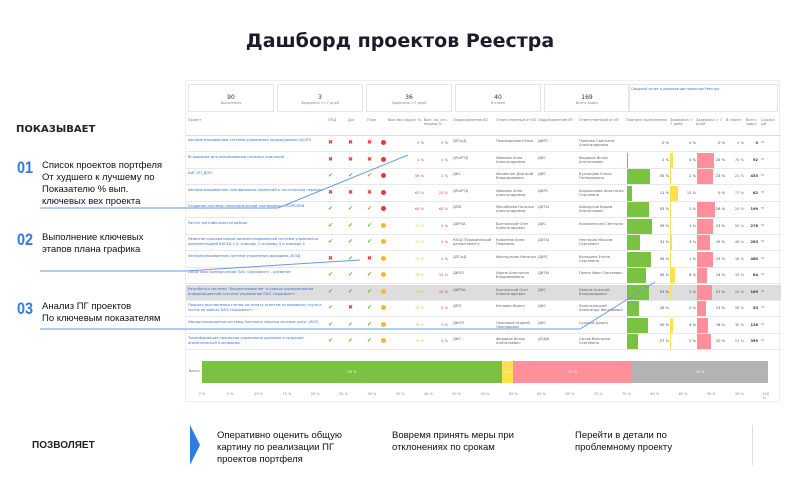 The height and width of the screenshot is (489, 800). I want to click on kpi-value: 40, so click(498, 97).